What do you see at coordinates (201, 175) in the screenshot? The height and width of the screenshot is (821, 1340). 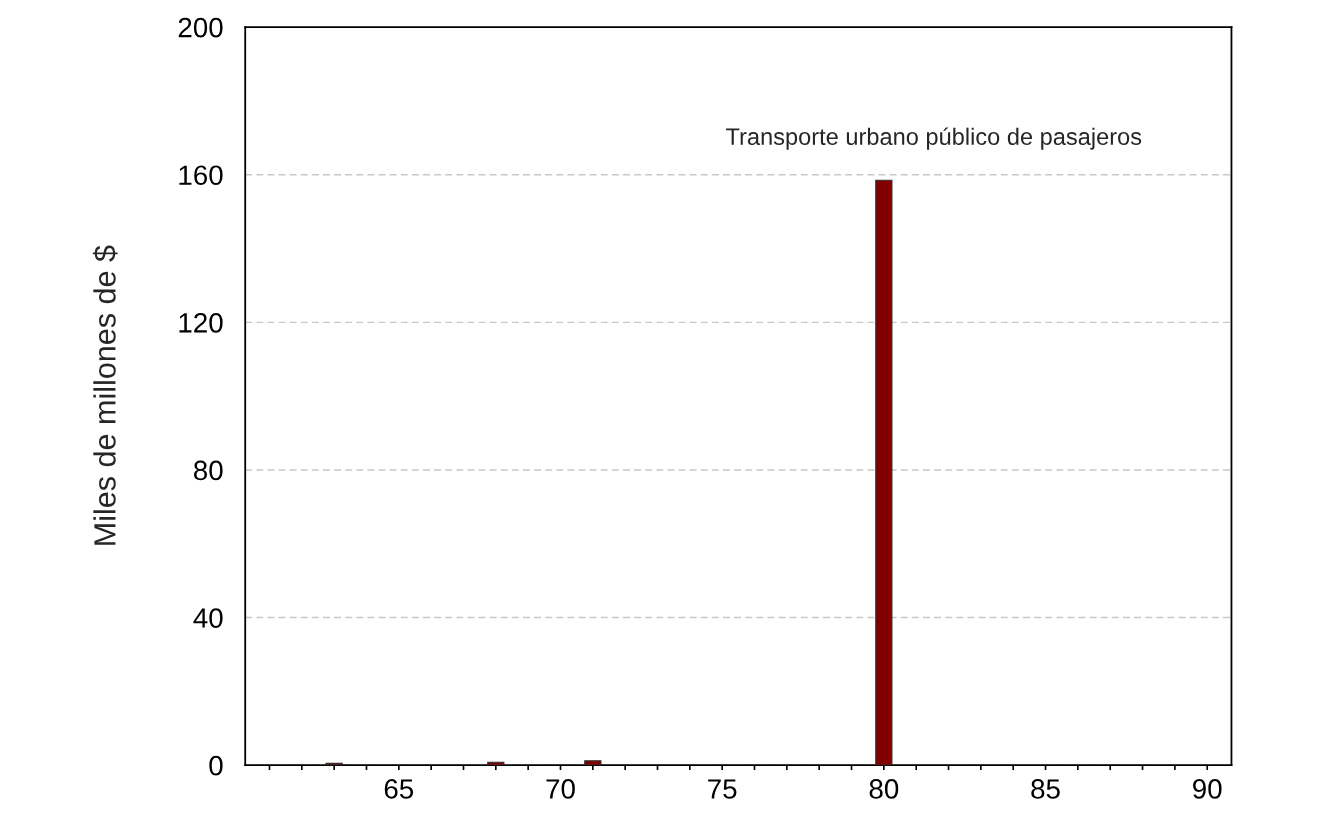 I see `y-tick-label: 160` at bounding box center [201, 175].